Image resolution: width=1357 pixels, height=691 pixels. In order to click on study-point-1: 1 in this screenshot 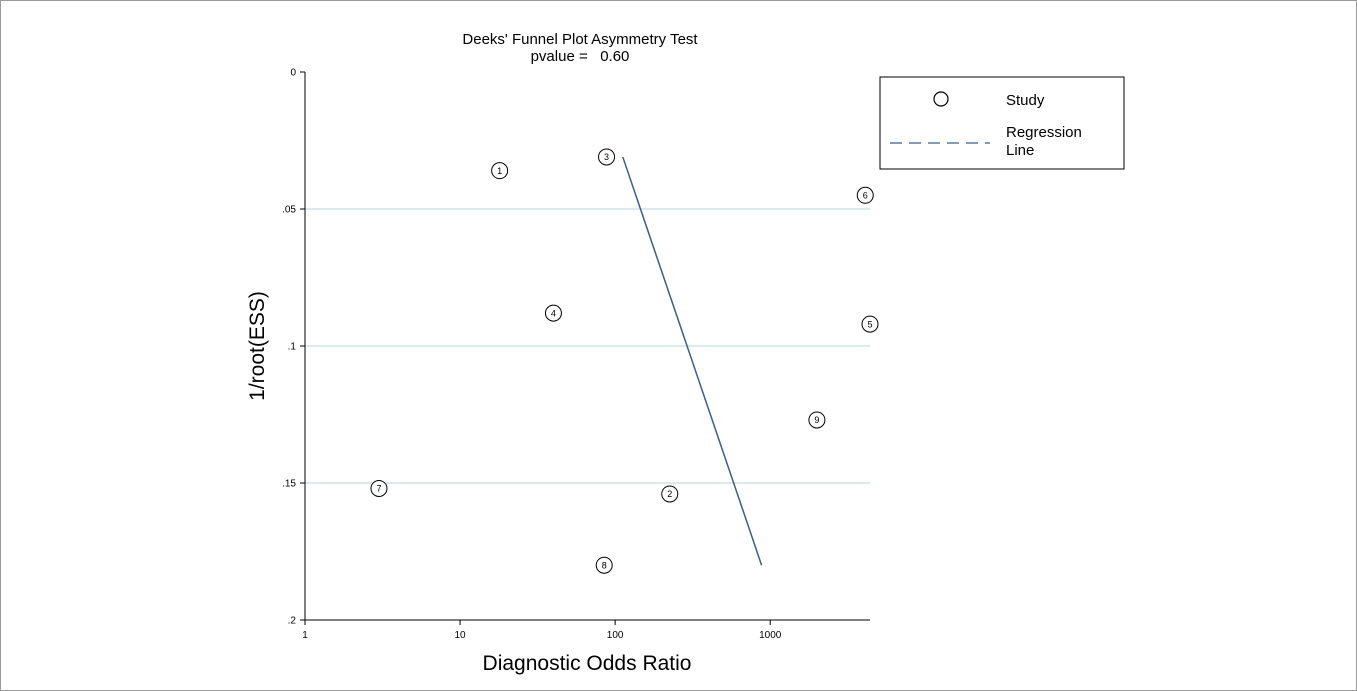, I will do `click(500, 171)`.